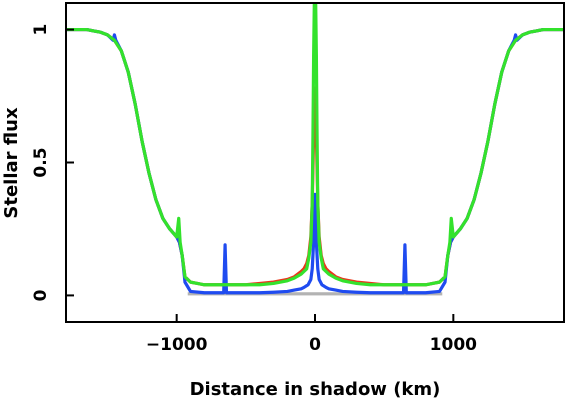  I want to click on x-tick-label: −1000, so click(177, 345).